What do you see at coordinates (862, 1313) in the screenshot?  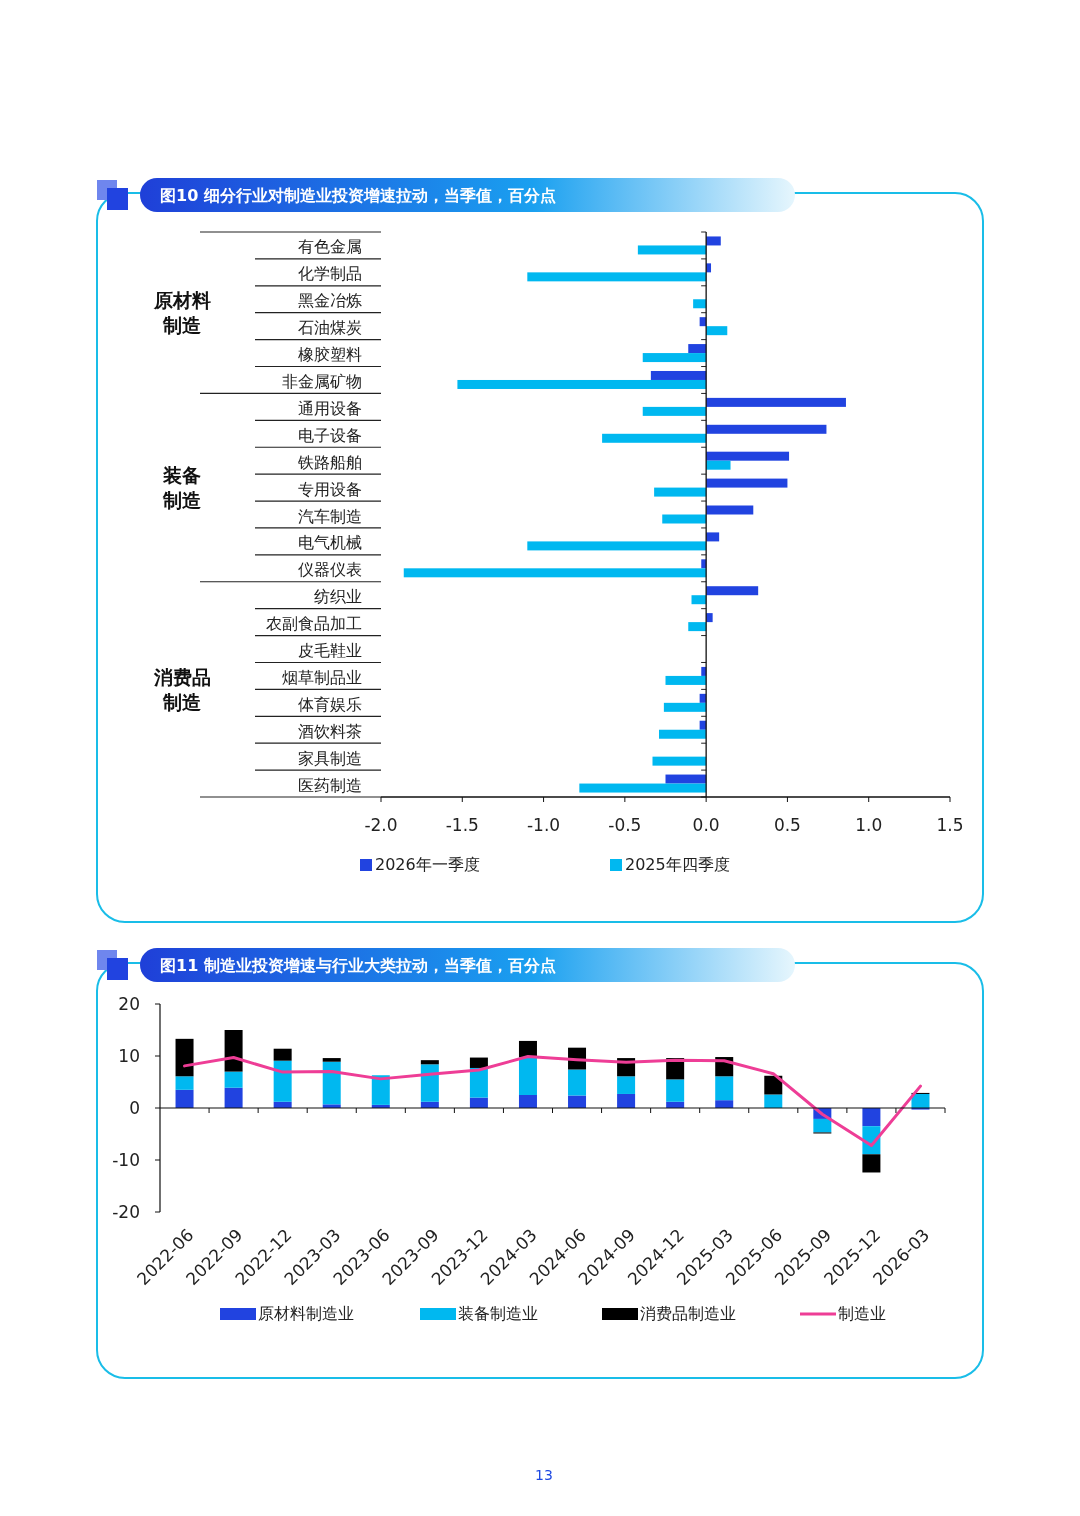 I see `legend-label: 制造业` at bounding box center [862, 1313].